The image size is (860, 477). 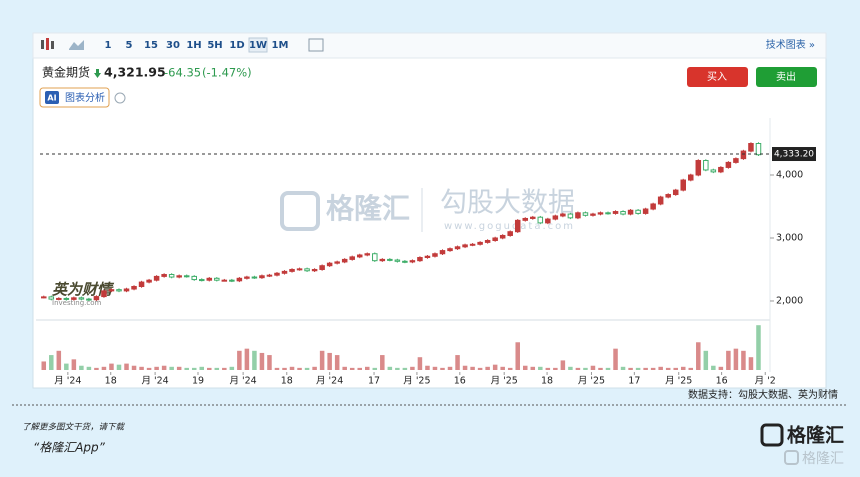 I want to click on interval-button: 1W, so click(x=258, y=45).